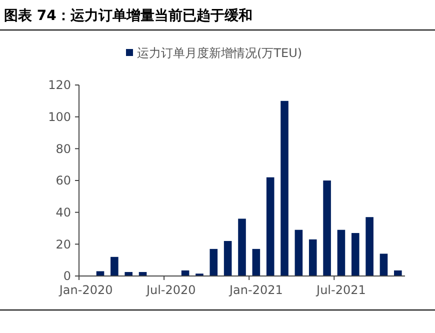 This screenshot has height=333, width=435. I want to click on y-tick-label: 120, so click(59, 85).